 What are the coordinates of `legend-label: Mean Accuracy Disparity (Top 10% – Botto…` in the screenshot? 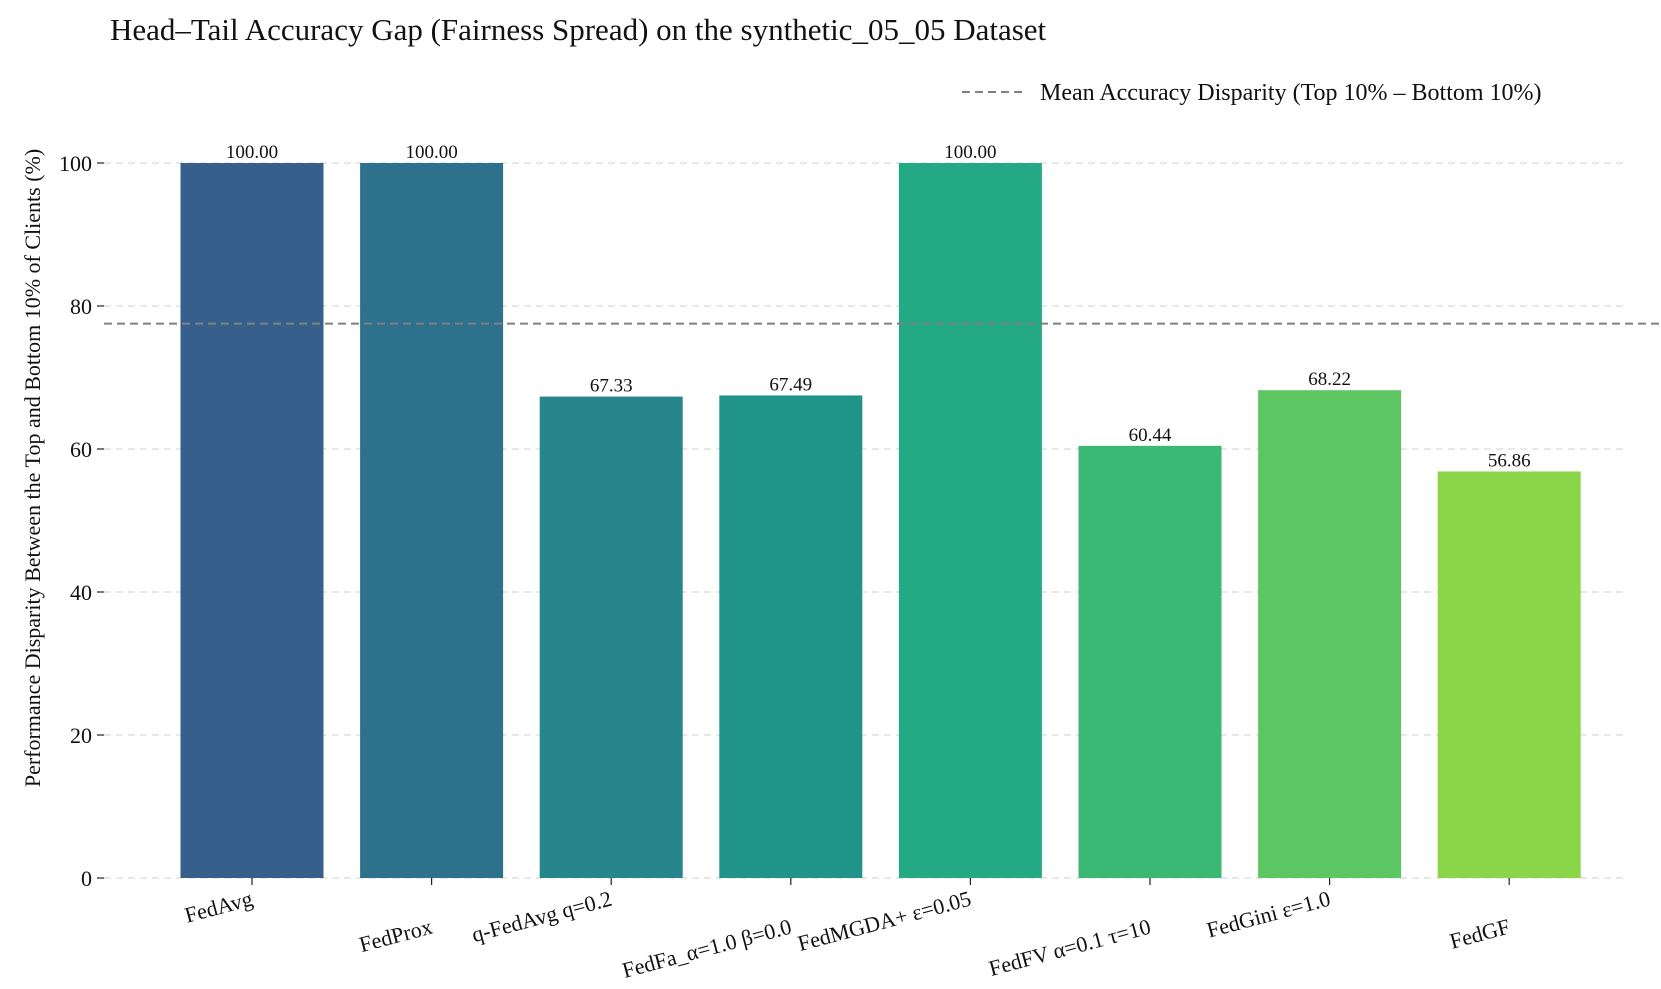 It's located at (1291, 93).